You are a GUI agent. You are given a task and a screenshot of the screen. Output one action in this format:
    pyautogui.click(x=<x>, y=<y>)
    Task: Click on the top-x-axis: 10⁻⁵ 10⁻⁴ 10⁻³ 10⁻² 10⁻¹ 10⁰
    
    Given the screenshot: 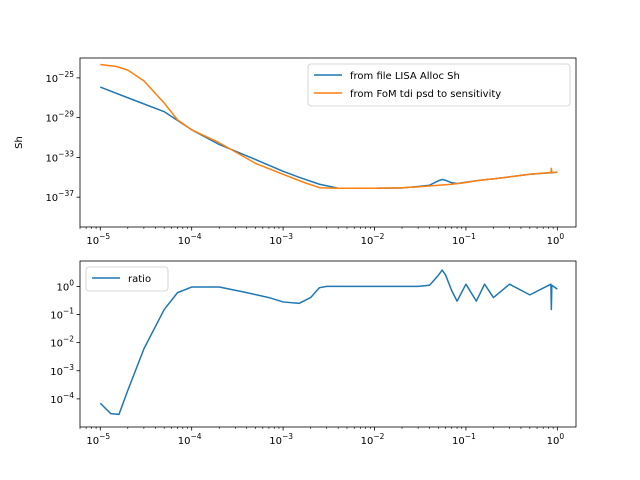 What is the action you would take?
    pyautogui.click(x=322, y=237)
    